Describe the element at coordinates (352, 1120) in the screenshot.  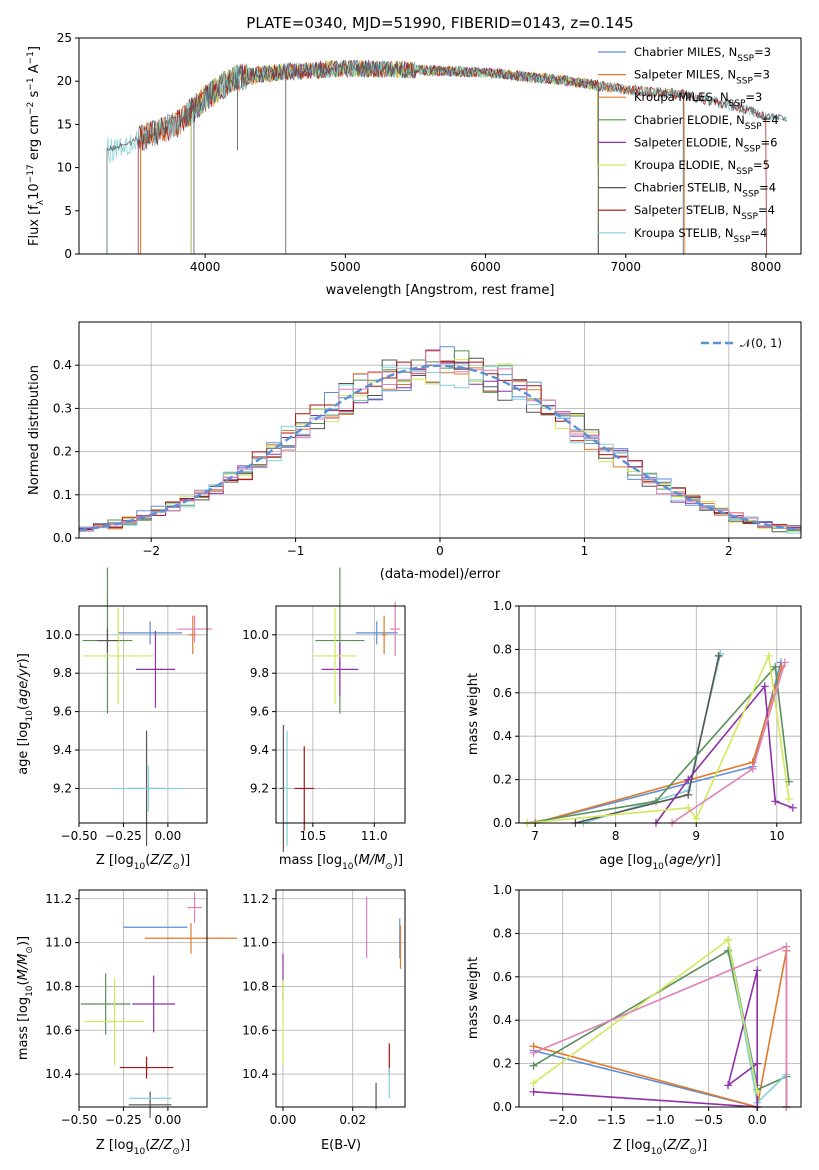
I see `x-tick-label: 0.02` at that location.